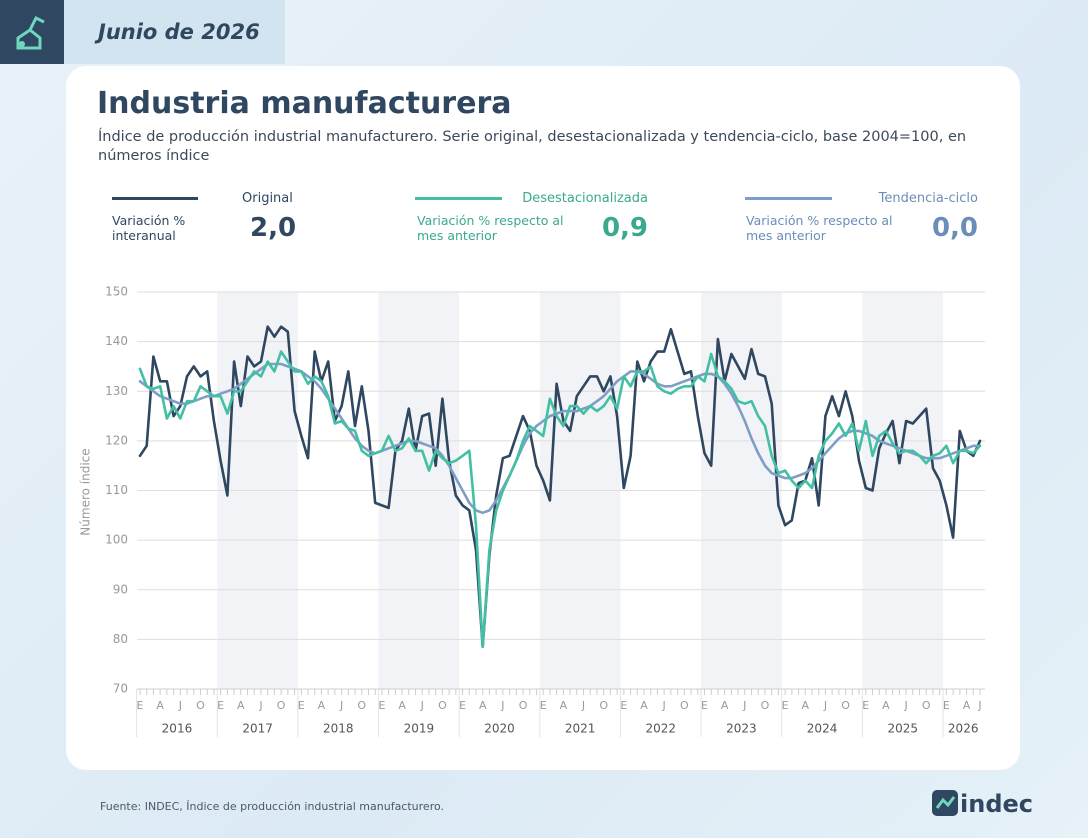 This screenshot has height=838, width=1088. I want to click on year-label: 2020, so click(499, 729).